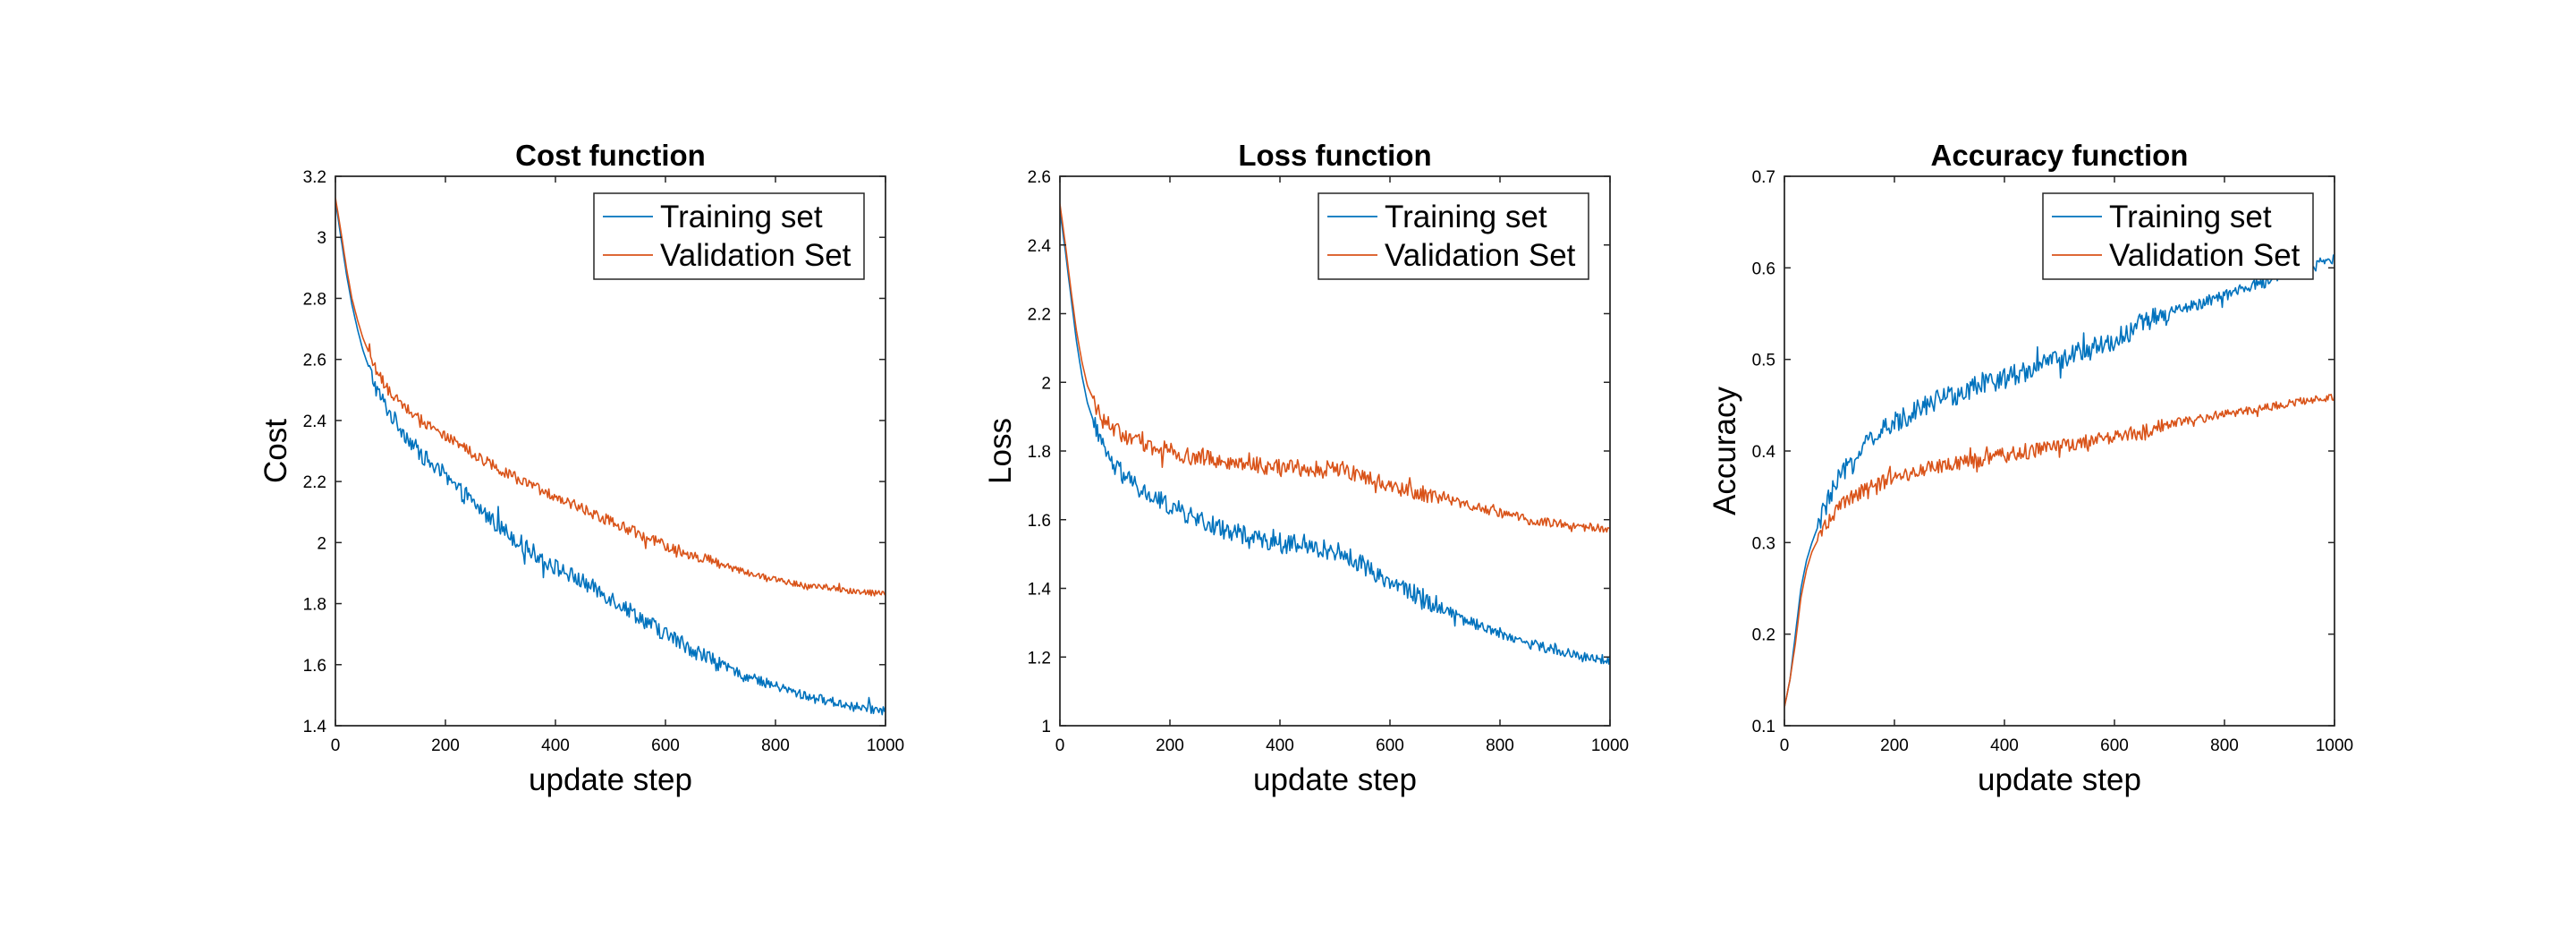 The width and height of the screenshot is (2576, 936). Describe the element at coordinates (2060, 156) in the screenshot. I see `chart-title: Accuracy function` at that location.